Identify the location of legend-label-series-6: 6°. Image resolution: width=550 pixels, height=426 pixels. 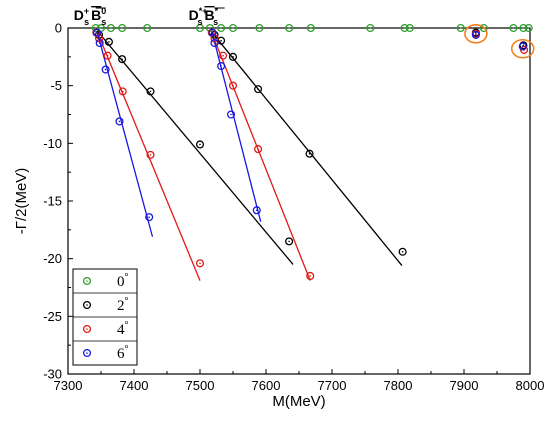
(123, 353).